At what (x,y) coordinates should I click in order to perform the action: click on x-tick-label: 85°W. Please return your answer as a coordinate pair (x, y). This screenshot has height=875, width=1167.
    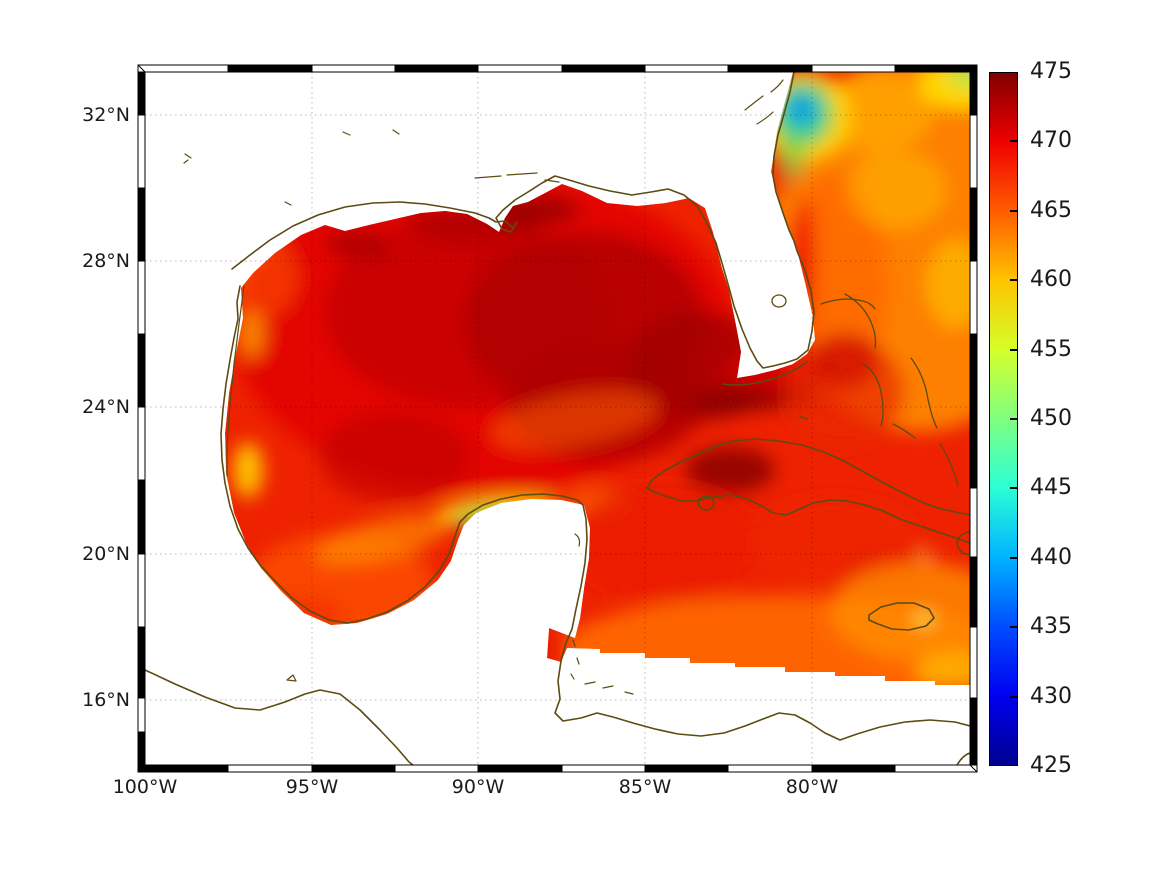
    Looking at the image, I should click on (645, 787).